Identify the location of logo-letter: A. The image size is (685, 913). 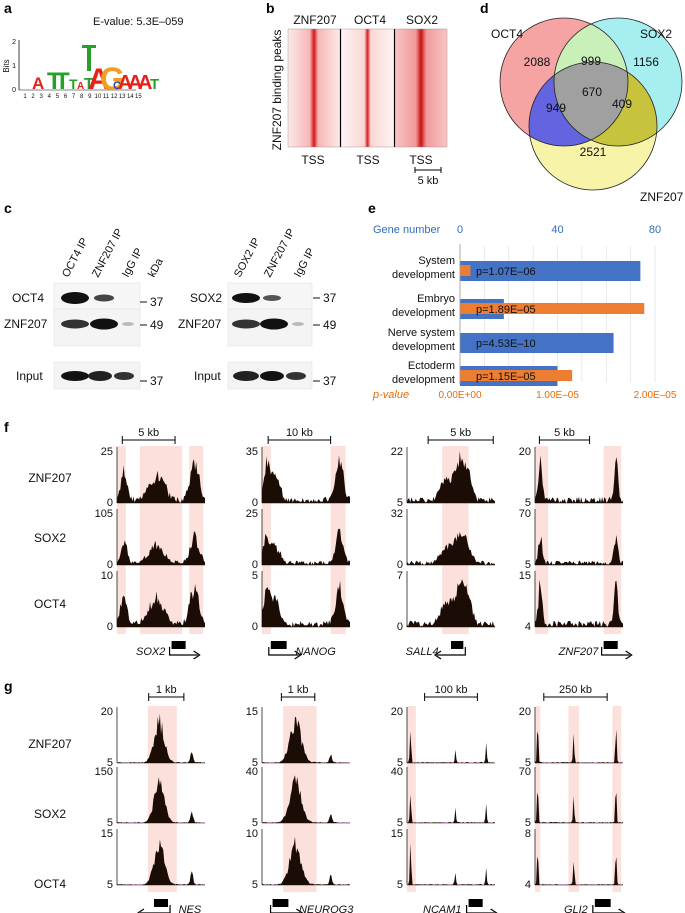
(125, 83).